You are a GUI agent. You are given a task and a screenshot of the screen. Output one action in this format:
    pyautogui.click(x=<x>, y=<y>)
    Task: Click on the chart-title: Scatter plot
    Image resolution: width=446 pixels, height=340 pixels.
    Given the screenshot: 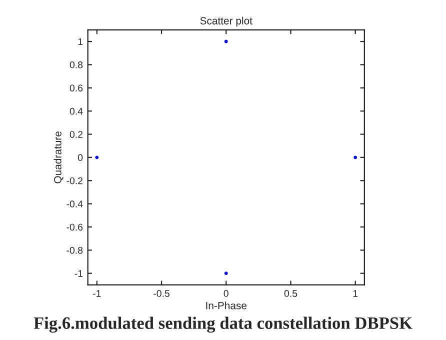 What is the action you would take?
    pyautogui.click(x=226, y=21)
    